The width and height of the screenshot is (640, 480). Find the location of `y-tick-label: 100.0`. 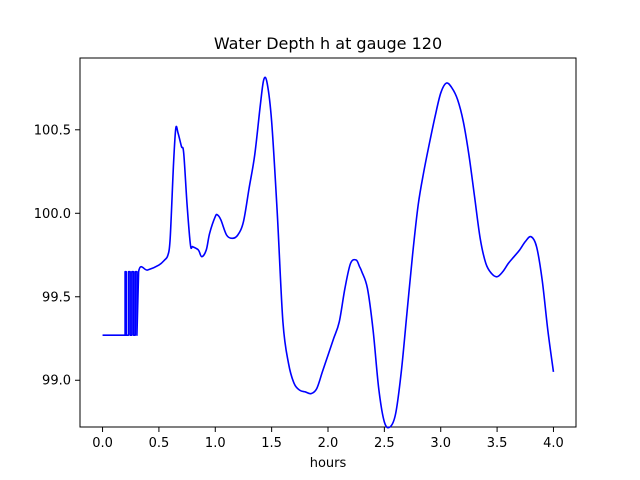

y-tick-label: 100.0 is located at coordinates (52, 214).